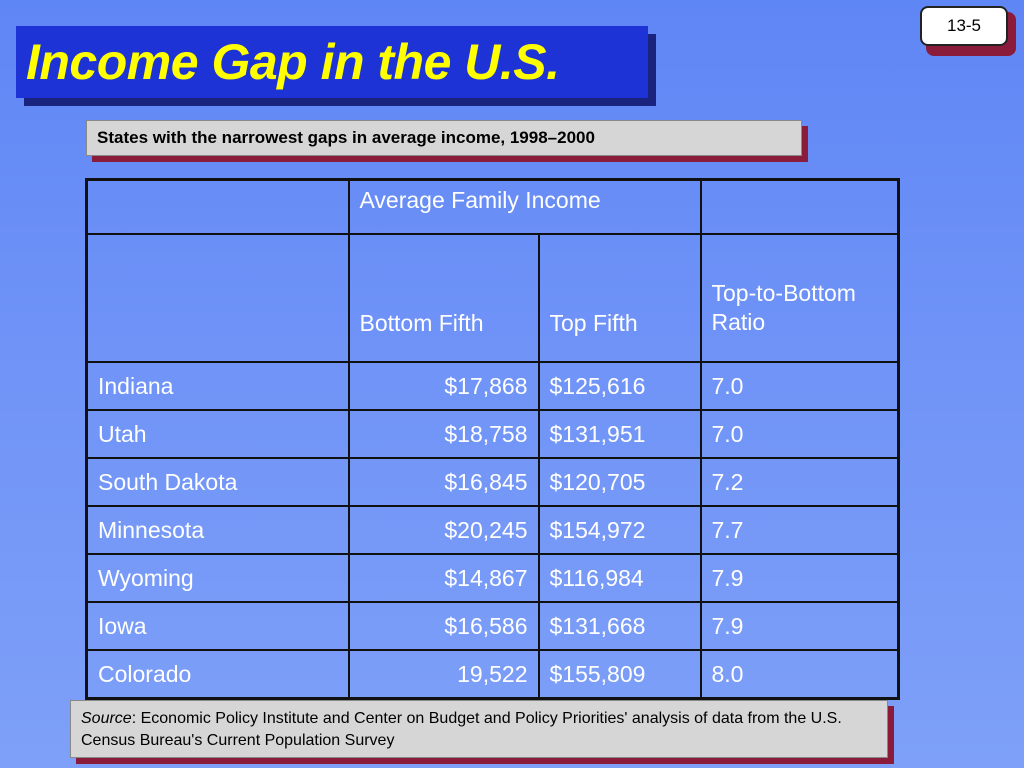  I want to click on table-header-row-1: Average Family Income, so click(492, 206).